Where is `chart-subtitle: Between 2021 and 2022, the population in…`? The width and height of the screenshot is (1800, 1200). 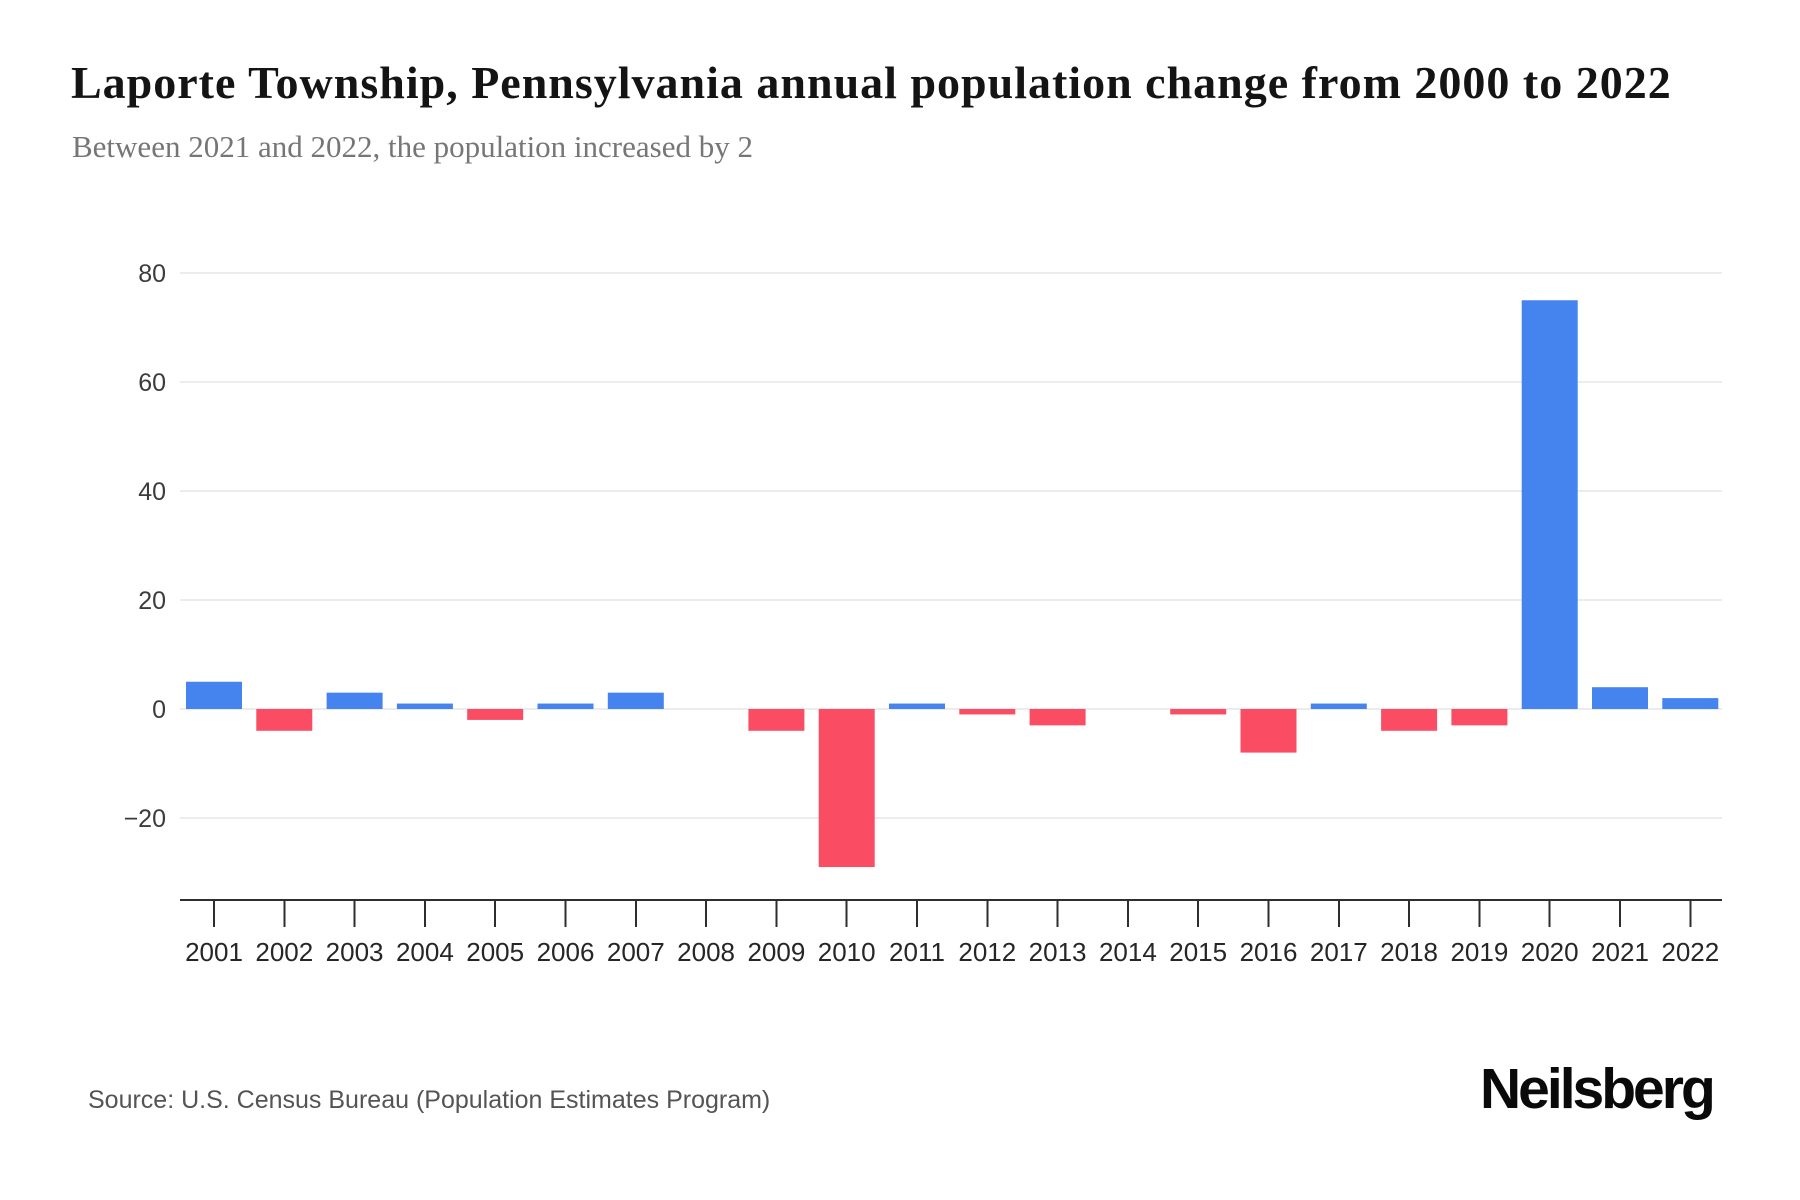 chart-subtitle: Between 2021 and 2022, the population in… is located at coordinates (412, 146).